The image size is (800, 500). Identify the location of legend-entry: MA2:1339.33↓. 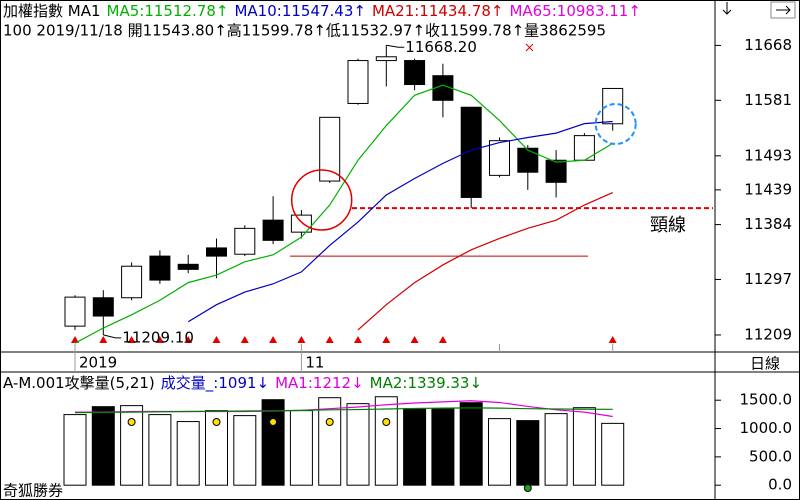
(426, 383).